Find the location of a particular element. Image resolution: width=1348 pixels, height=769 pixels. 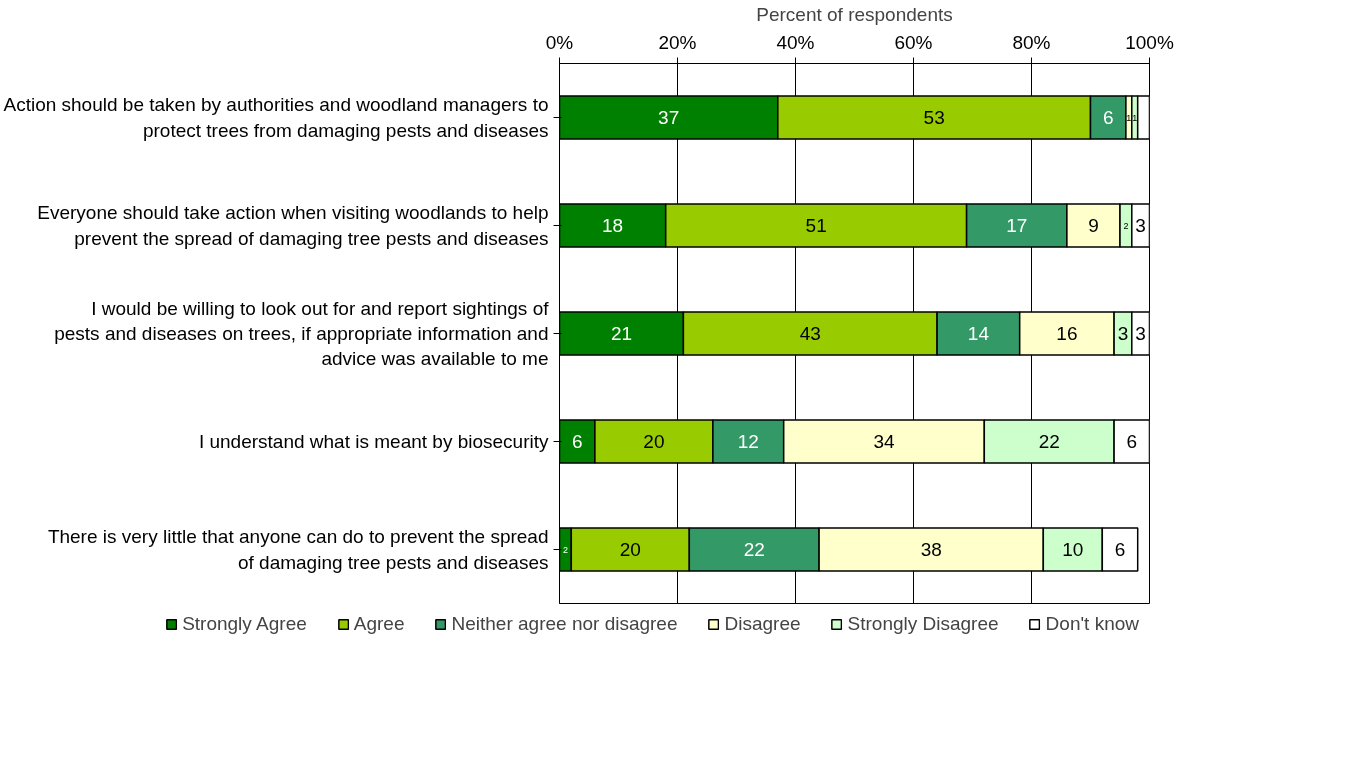

y-tick-label: I would be willing to look out for and report sightings of pests and diseases on trees, if appropriate information and advice was available to me is located at coordinates (302, 333).